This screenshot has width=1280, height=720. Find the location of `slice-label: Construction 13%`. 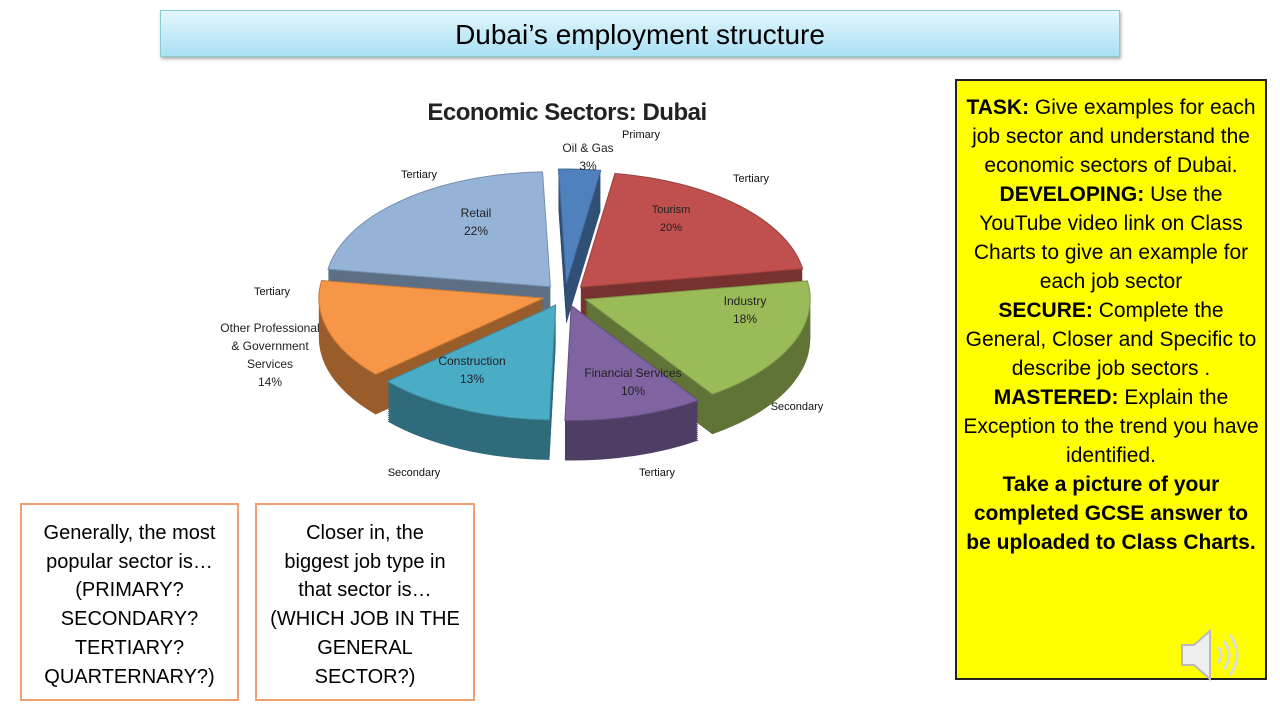

slice-label: Construction 13% is located at coordinates (472, 370).